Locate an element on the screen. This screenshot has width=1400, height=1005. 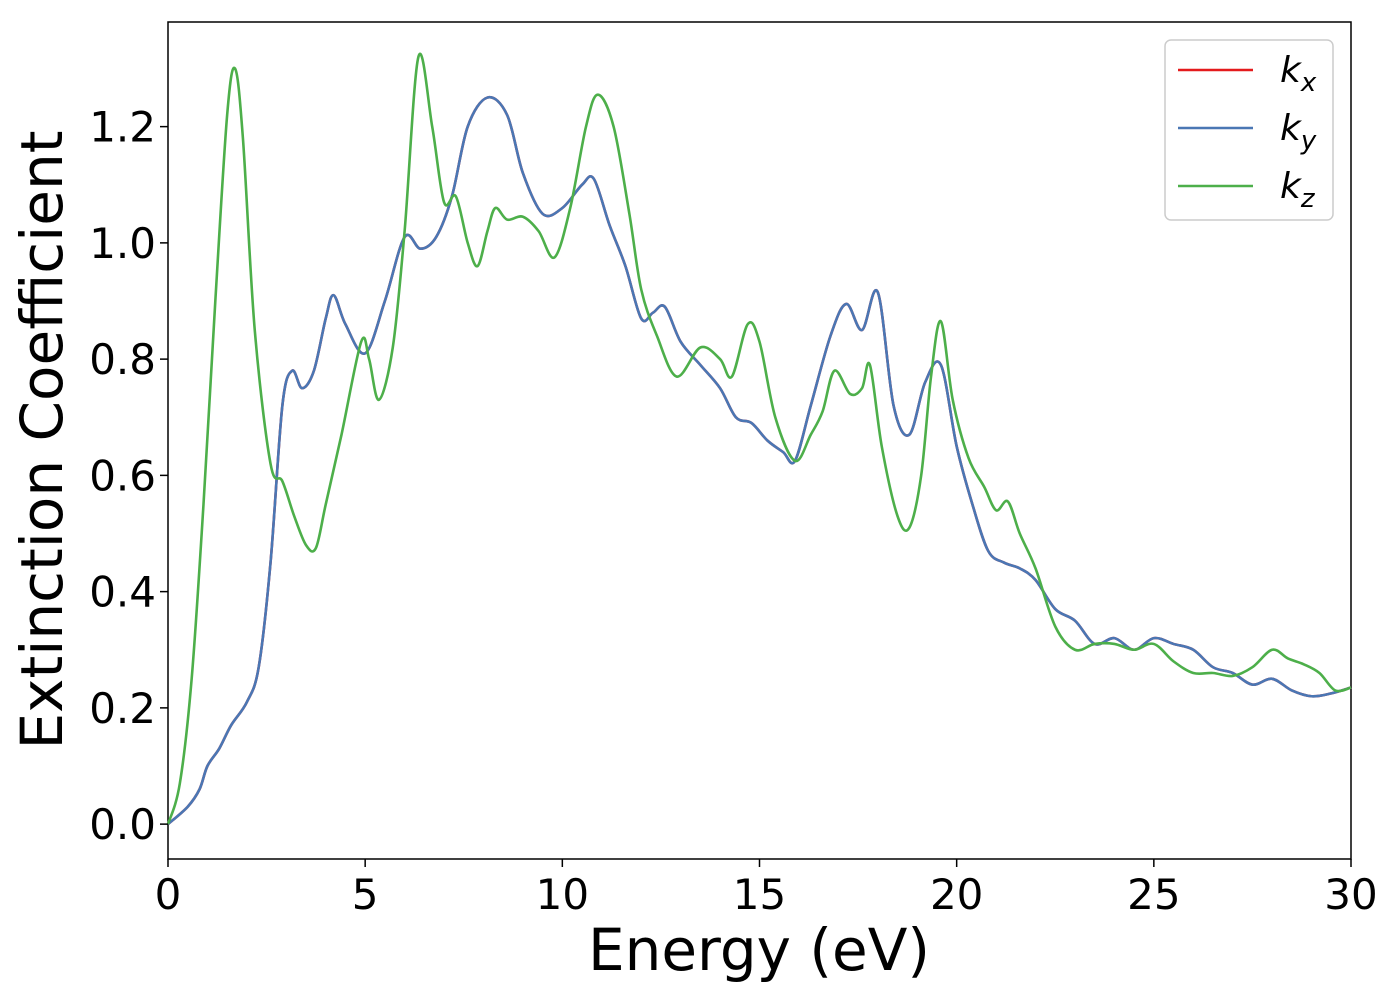
y-axis-title: Extinction Coefficient is located at coordinates (42, 440).